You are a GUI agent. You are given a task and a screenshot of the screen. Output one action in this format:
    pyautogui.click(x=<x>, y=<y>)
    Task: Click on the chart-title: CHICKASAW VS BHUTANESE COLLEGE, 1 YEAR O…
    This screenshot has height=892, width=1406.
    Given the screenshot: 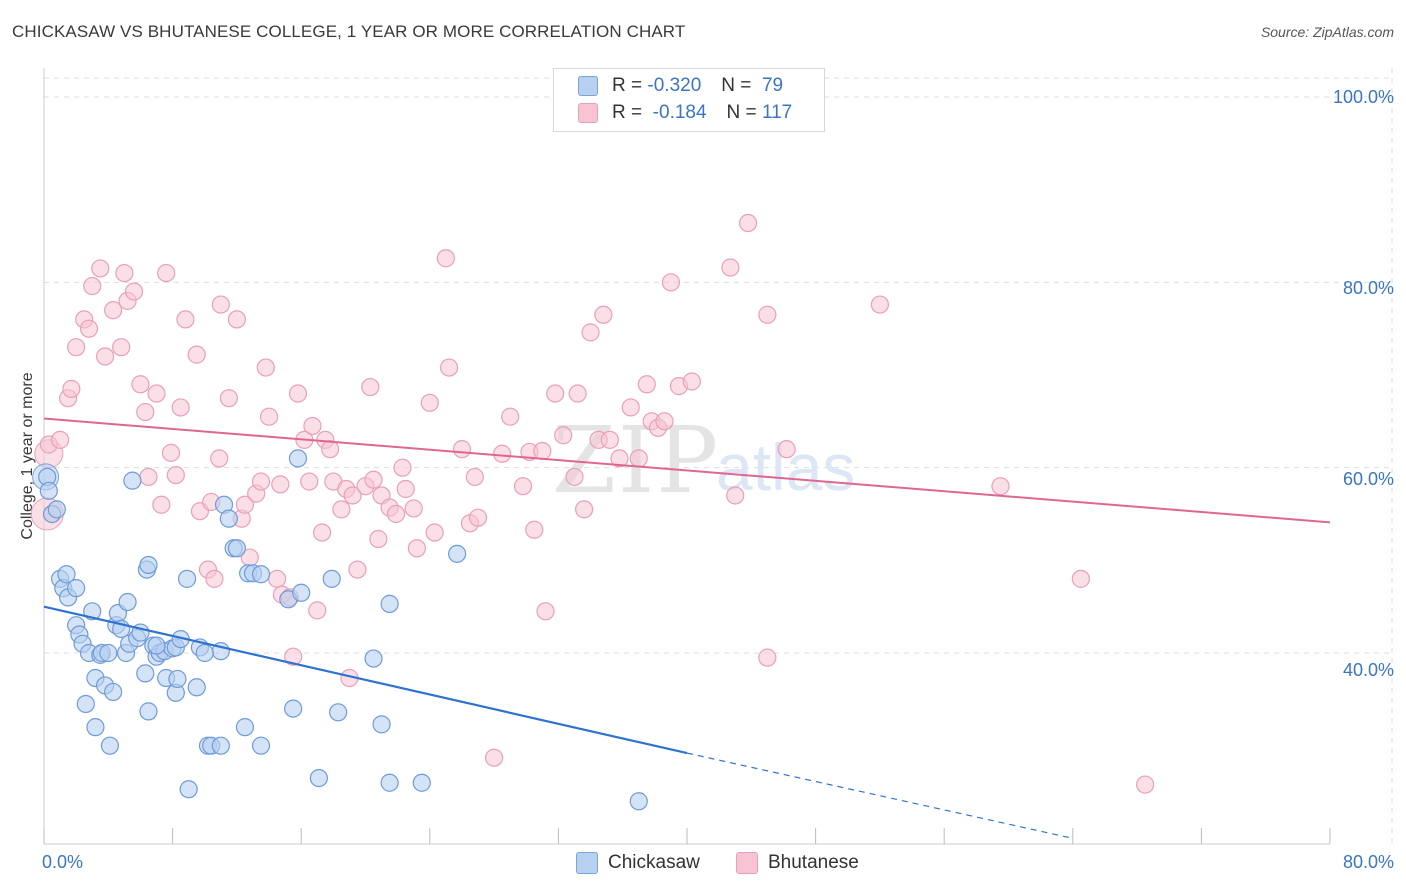 What is the action you would take?
    pyautogui.click(x=349, y=31)
    